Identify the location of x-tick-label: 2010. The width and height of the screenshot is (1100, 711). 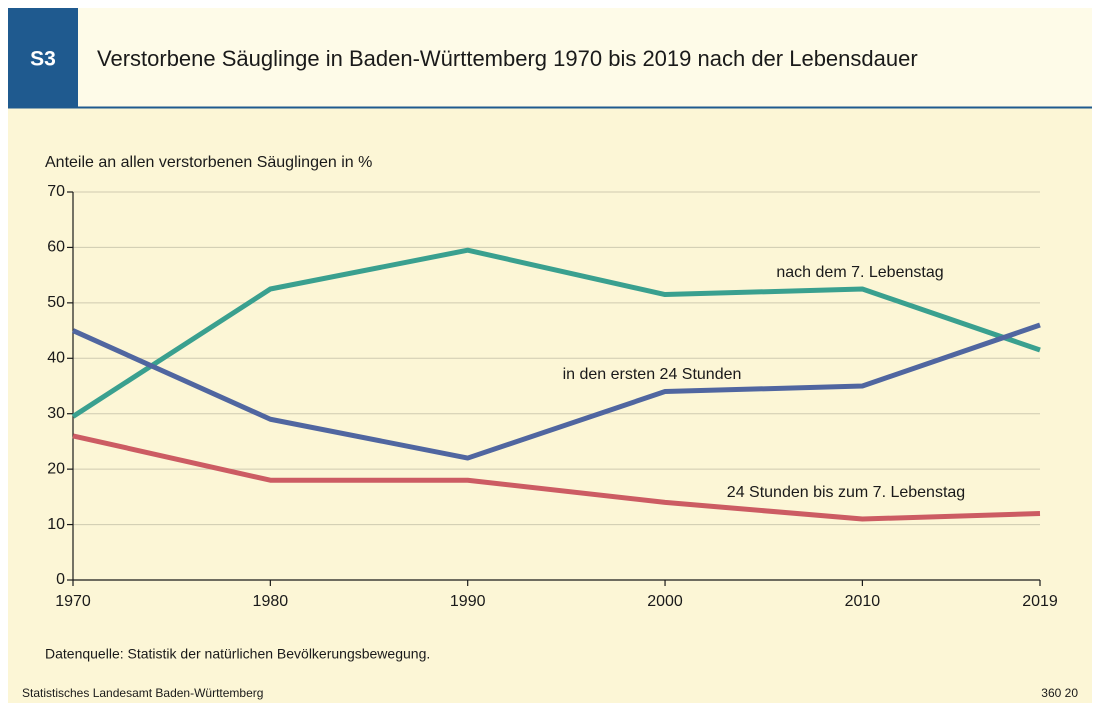
(863, 601).